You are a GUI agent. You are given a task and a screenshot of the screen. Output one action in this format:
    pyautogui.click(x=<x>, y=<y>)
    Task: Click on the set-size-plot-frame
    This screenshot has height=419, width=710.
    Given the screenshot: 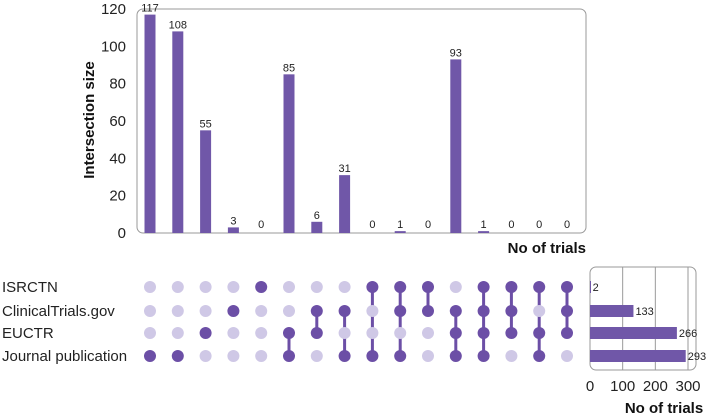 What is the action you would take?
    pyautogui.click(x=643, y=318)
    